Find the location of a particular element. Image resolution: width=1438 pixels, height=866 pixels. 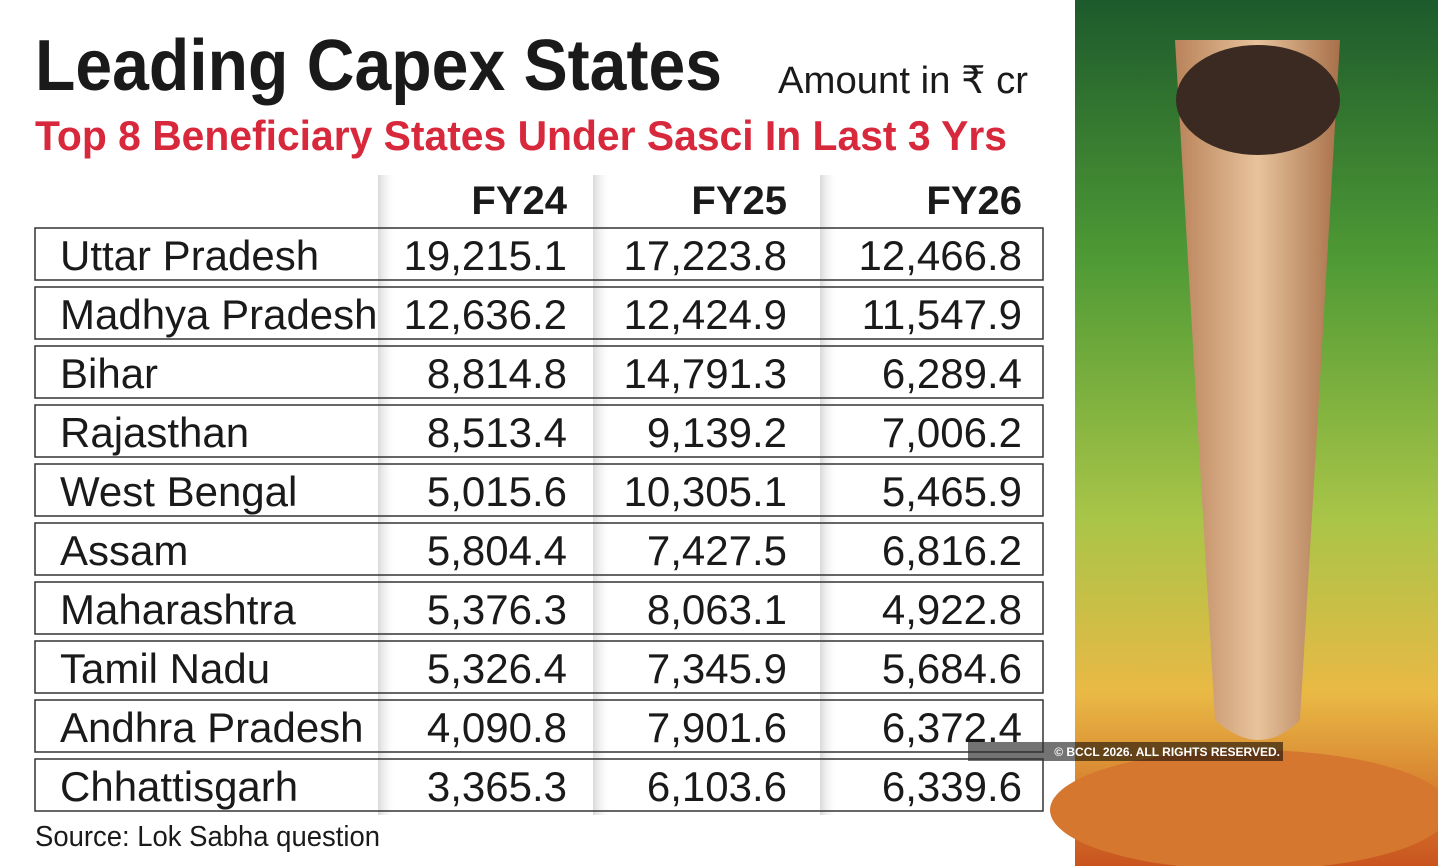

cell-value: 5,326.4 is located at coordinates (497, 668).